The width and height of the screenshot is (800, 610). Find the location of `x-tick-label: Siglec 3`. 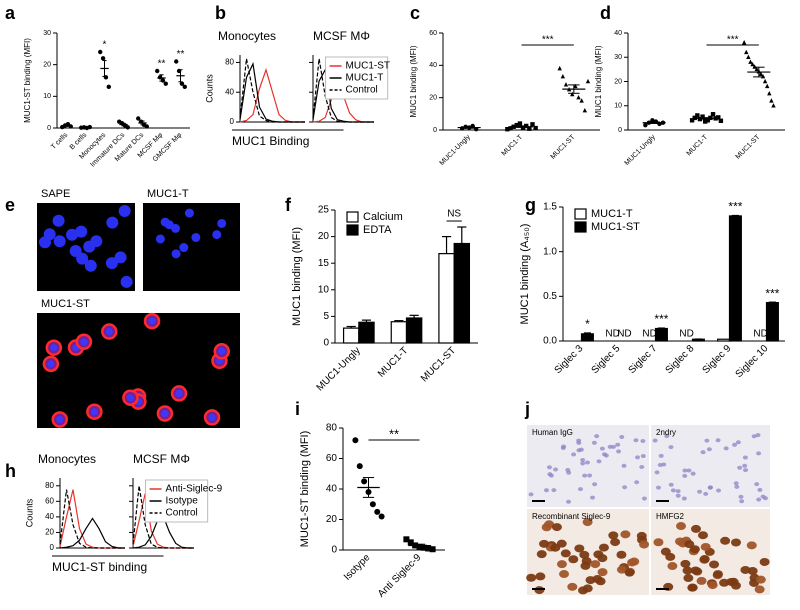

x-tick-label: Siglec 3 is located at coordinates (569, 359).